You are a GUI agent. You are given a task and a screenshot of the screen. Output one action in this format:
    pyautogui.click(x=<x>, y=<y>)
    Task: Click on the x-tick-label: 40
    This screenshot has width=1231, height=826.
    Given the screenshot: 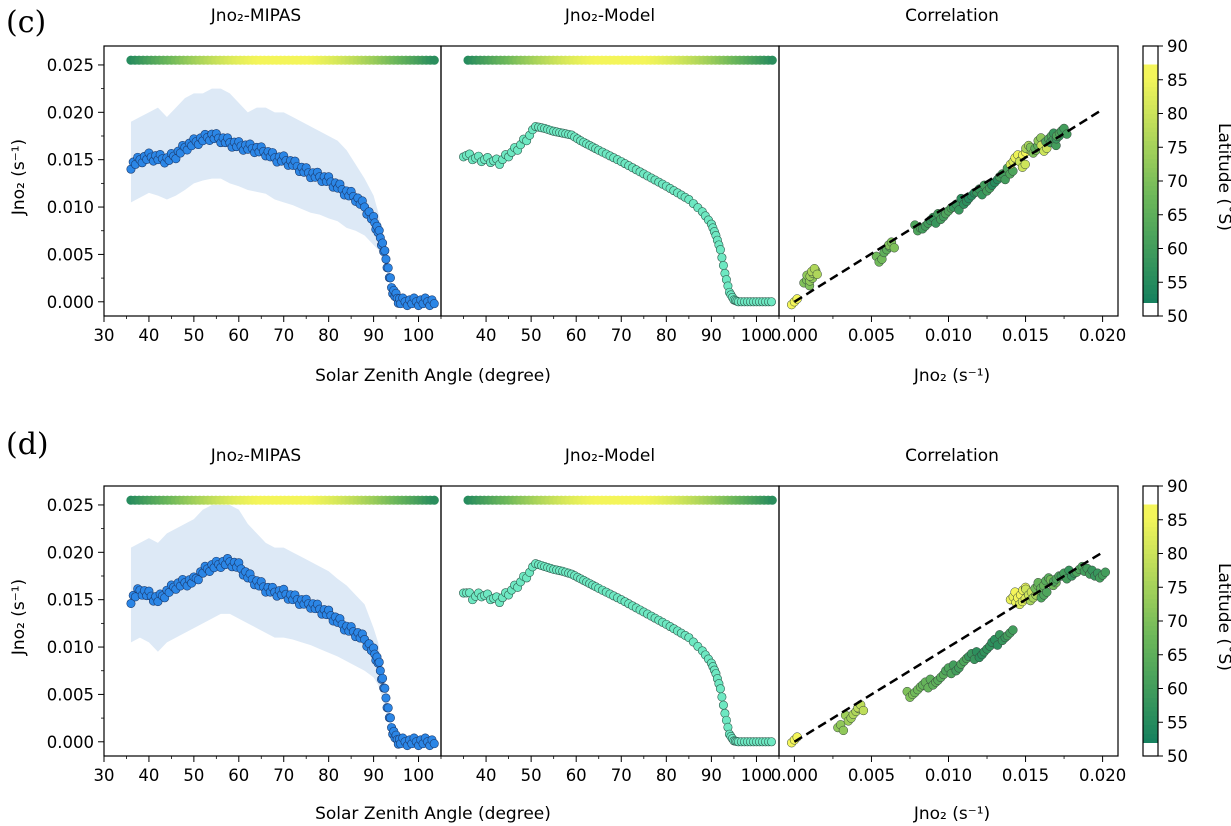 What is the action you would take?
    pyautogui.click(x=148, y=335)
    